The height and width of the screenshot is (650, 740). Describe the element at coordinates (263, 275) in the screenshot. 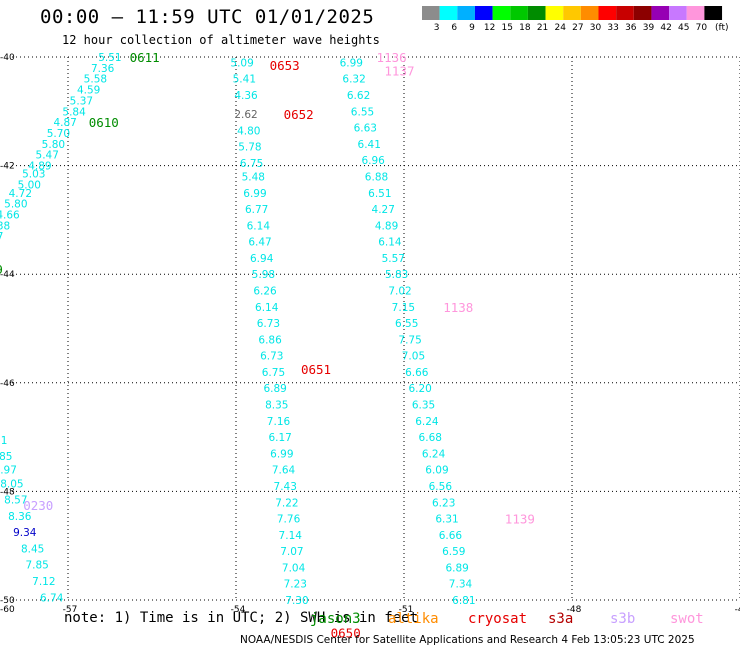

I see `wave-height-label: 5.98` at that location.